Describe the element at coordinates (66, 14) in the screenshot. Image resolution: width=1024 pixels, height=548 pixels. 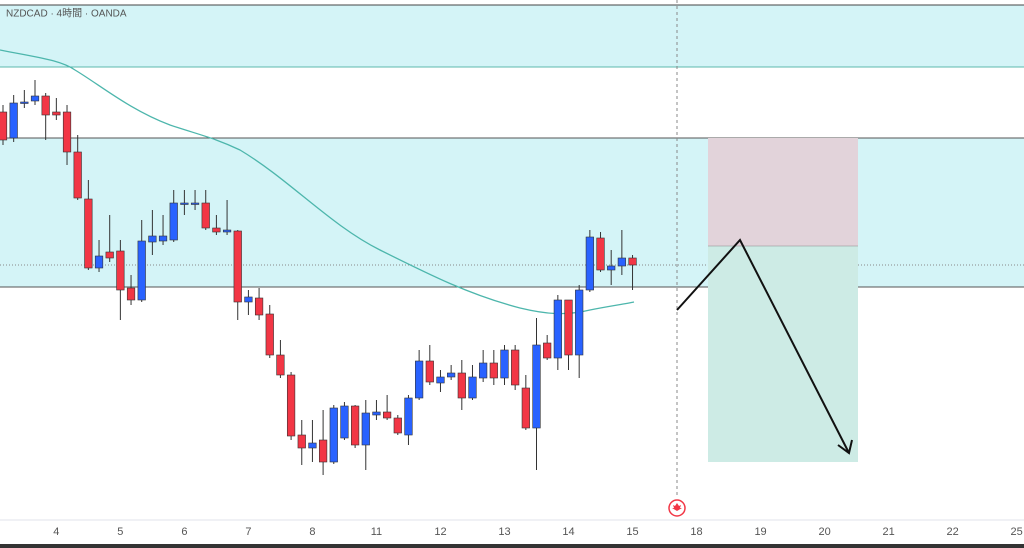
I see `chart-title: NZDCAD · 4時間 · OANDA` at that location.